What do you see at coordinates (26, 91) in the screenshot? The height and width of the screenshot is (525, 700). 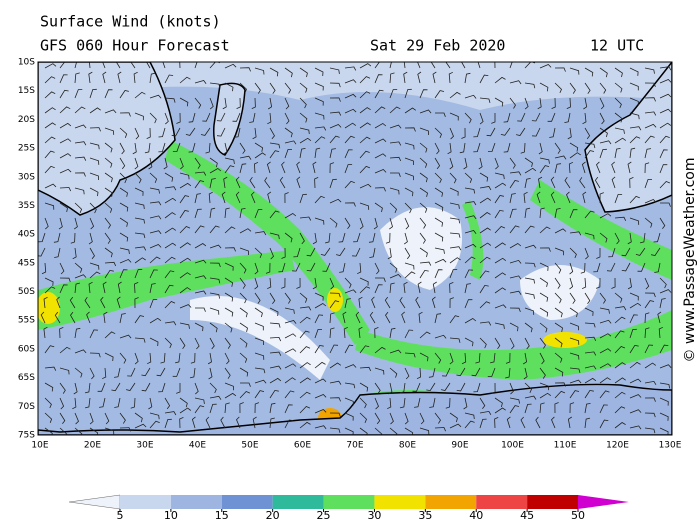 I see `lat-label: 15S` at bounding box center [26, 91].